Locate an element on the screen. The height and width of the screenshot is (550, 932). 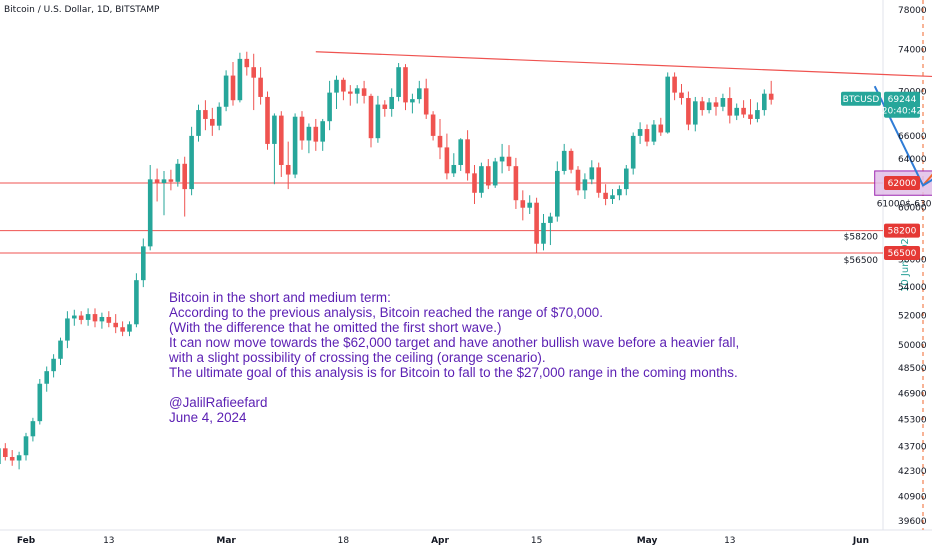
y-tick-label: 39600 is located at coordinates (912, 522).